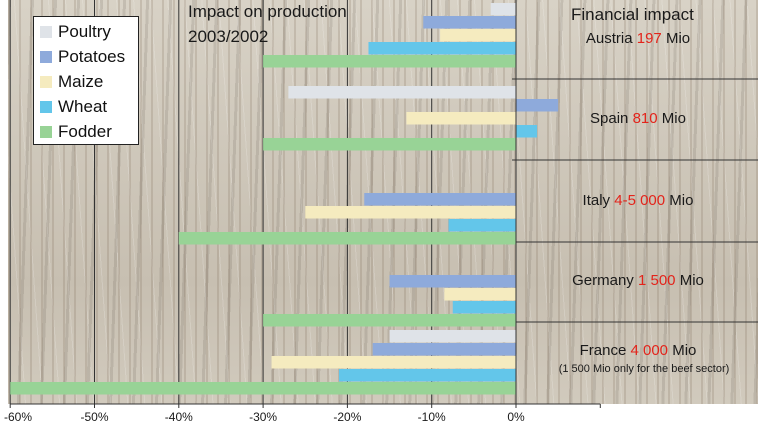 The width and height of the screenshot is (758, 426). Describe the element at coordinates (444, 349) in the screenshot. I see `bar-potatoes-france` at that location.